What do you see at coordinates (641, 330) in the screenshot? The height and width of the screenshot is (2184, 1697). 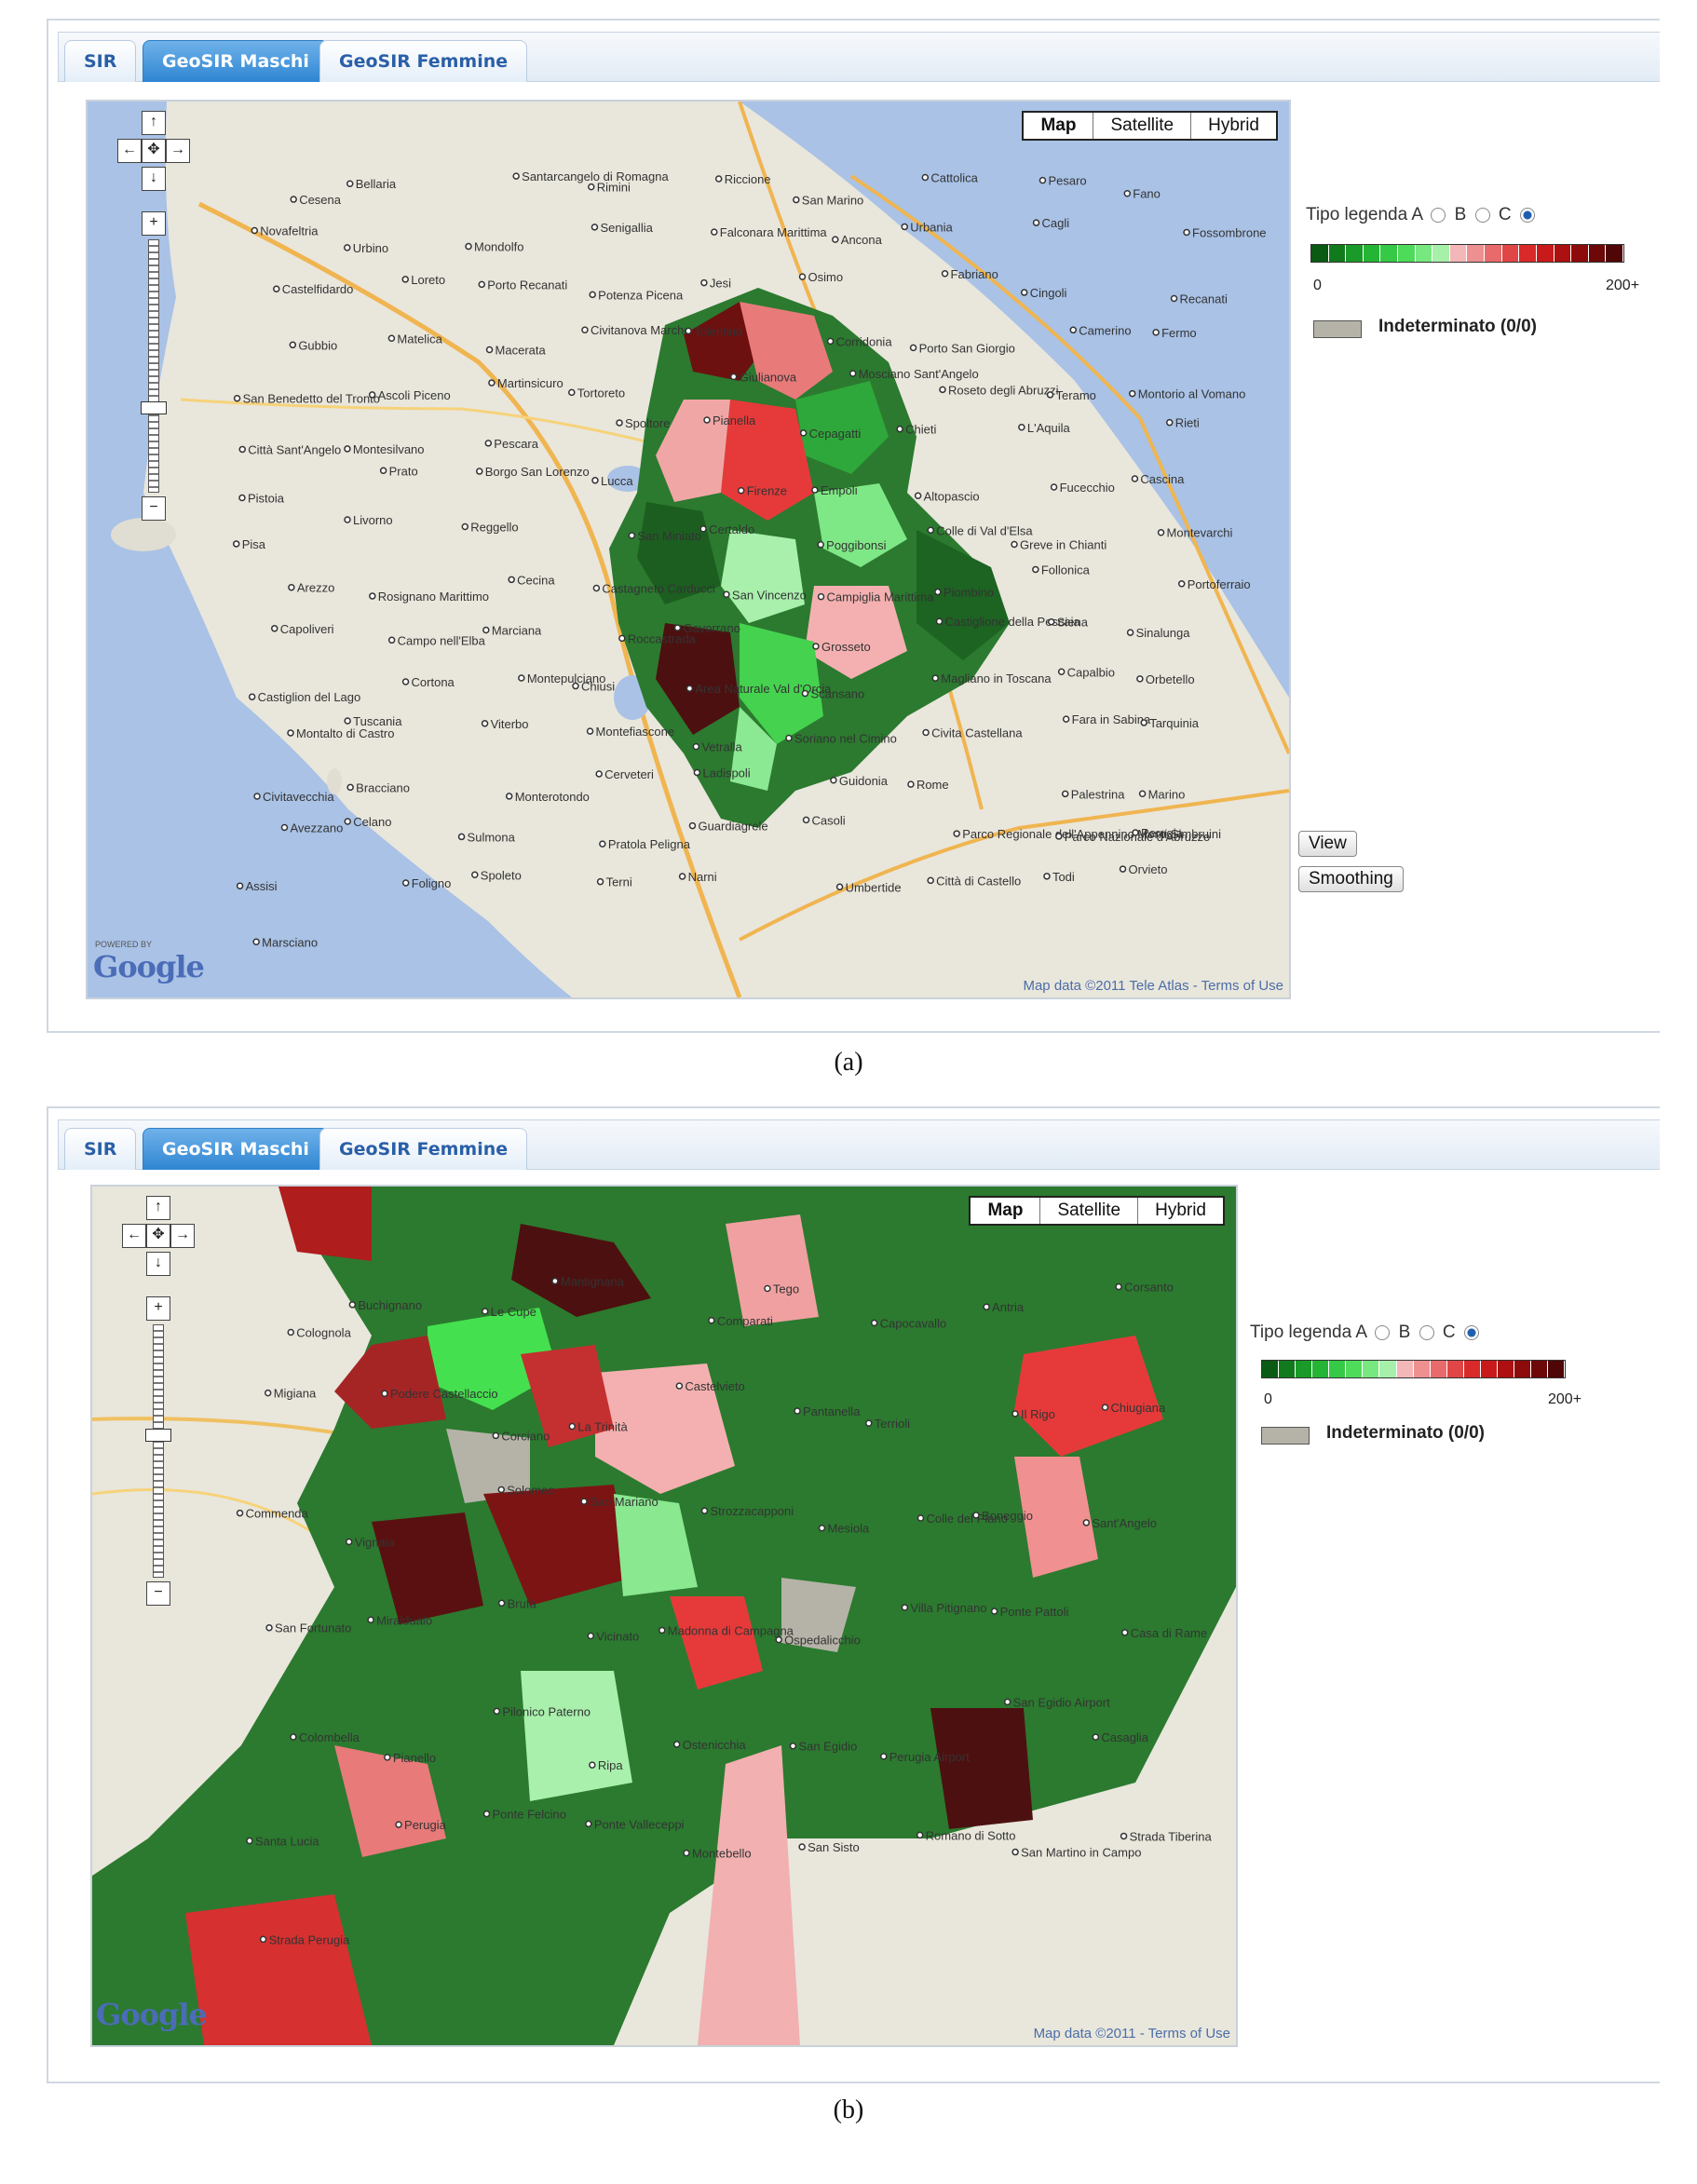 I see `place-label: Civitanova Marche` at bounding box center [641, 330].